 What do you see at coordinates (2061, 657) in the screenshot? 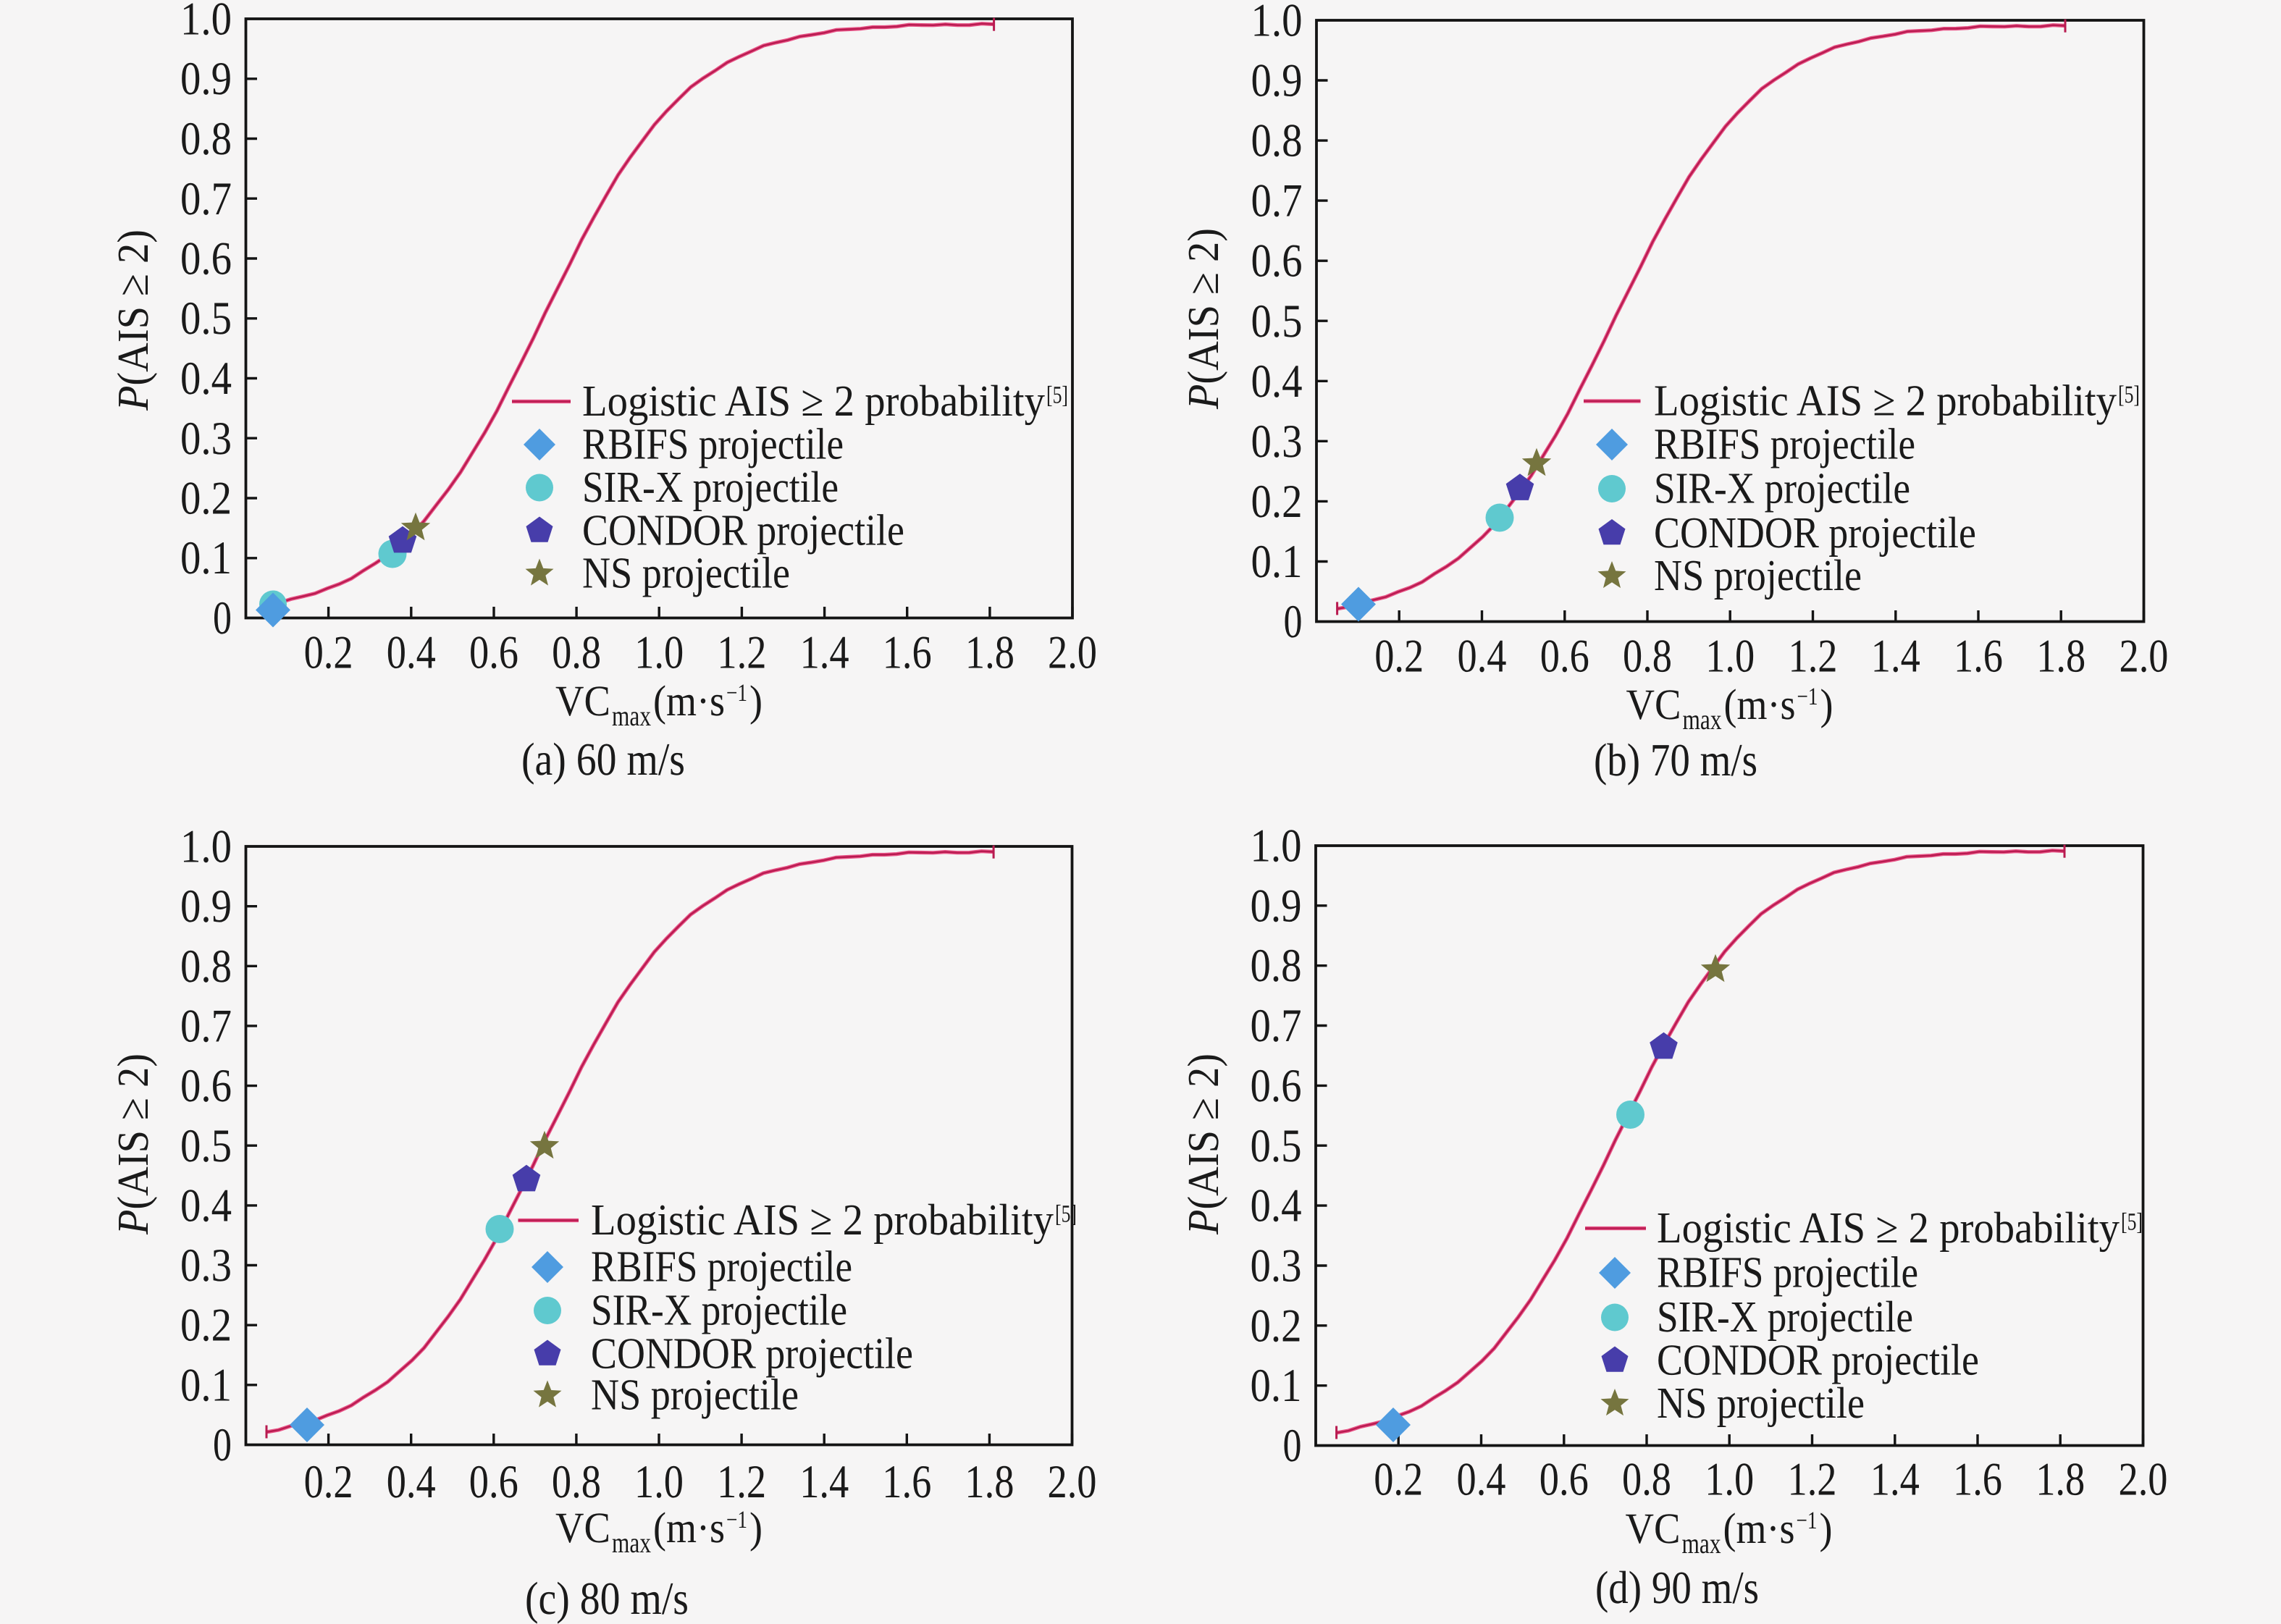
I see `svg-text: 1.8` at bounding box center [2061, 657].